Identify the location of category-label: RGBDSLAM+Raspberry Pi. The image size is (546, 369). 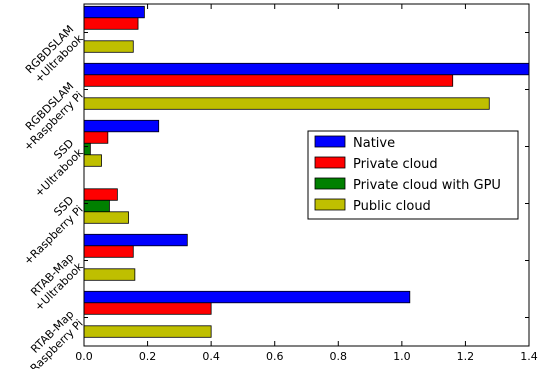
(49, 117).